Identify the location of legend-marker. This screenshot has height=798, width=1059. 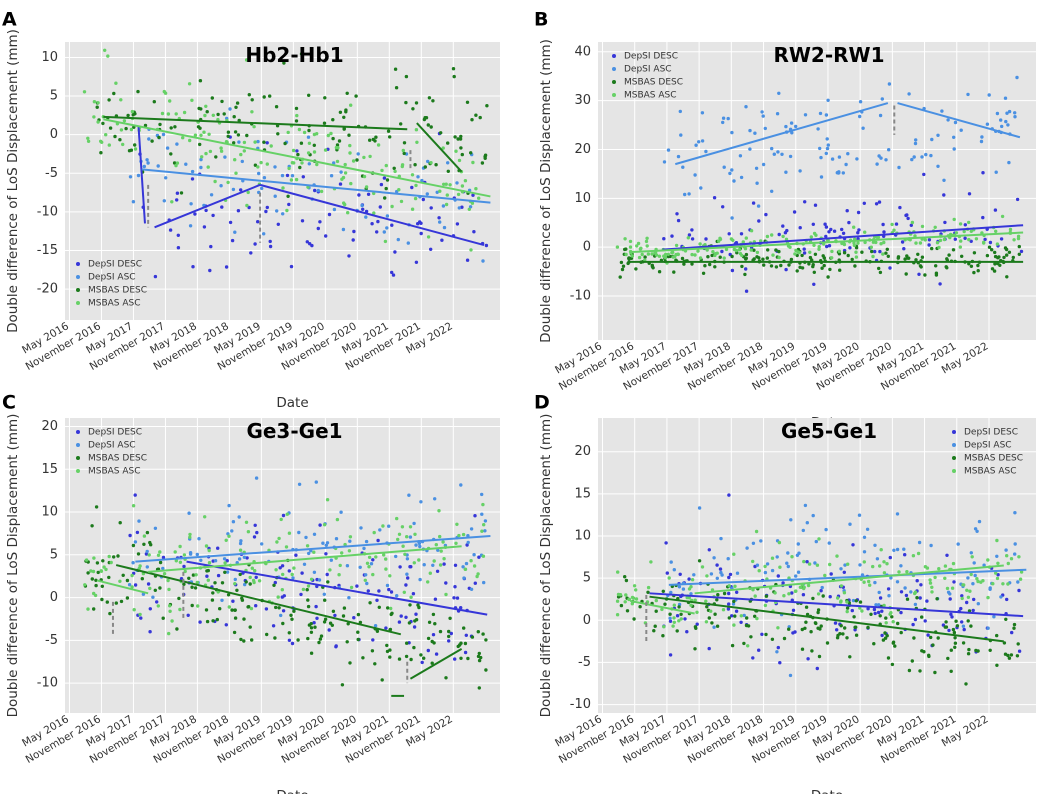
(78, 445).